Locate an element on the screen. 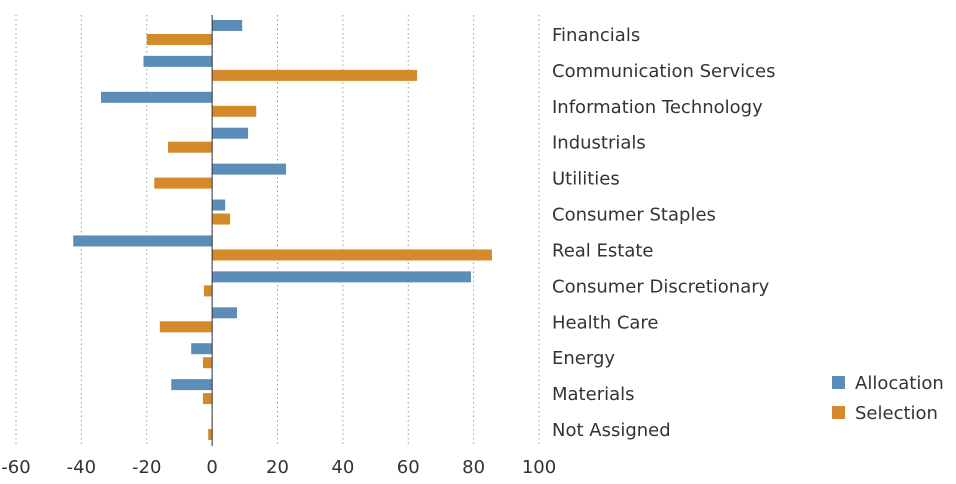  legend-label: Selection is located at coordinates (896, 413).